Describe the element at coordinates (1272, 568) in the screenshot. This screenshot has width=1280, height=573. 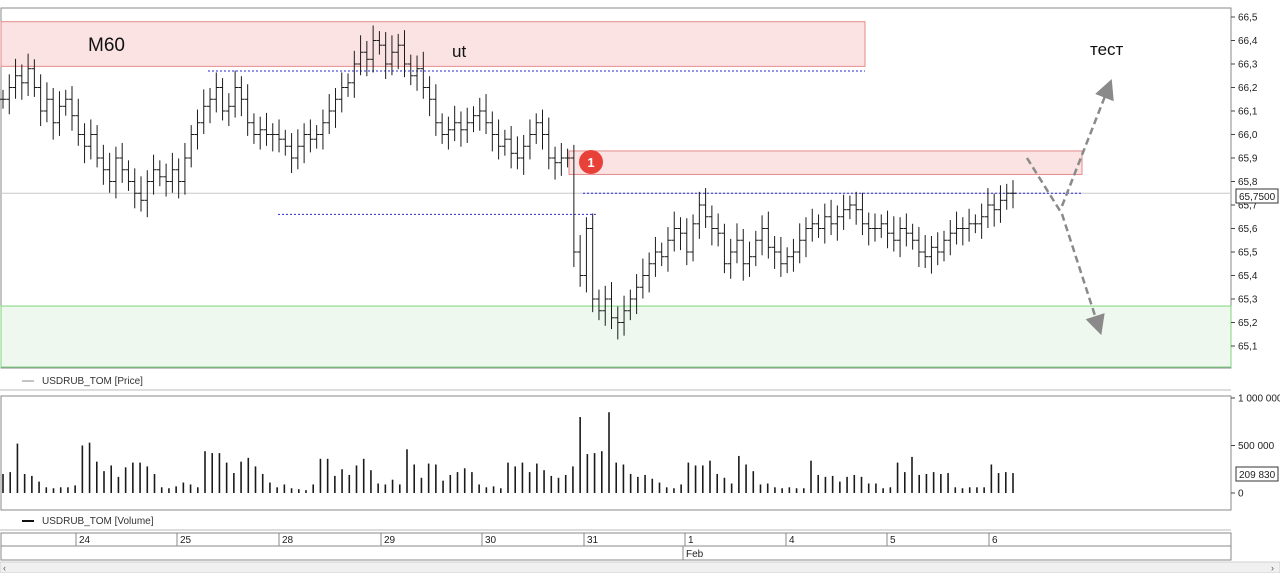
I see `scroll-right-icon: ›` at that location.